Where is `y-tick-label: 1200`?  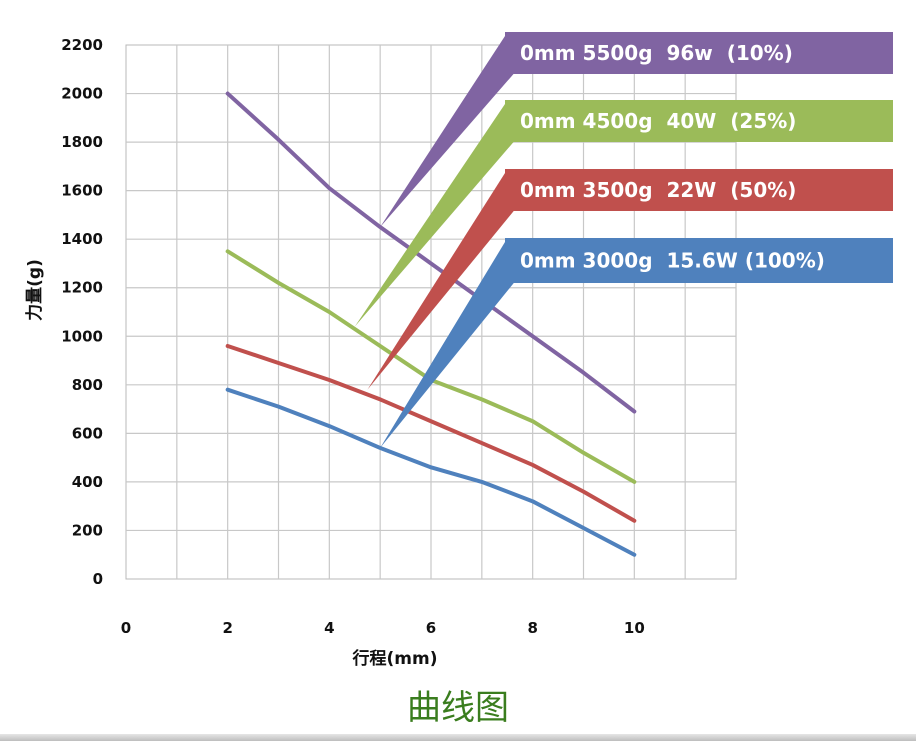
y-tick-label: 1200 is located at coordinates (82, 288).